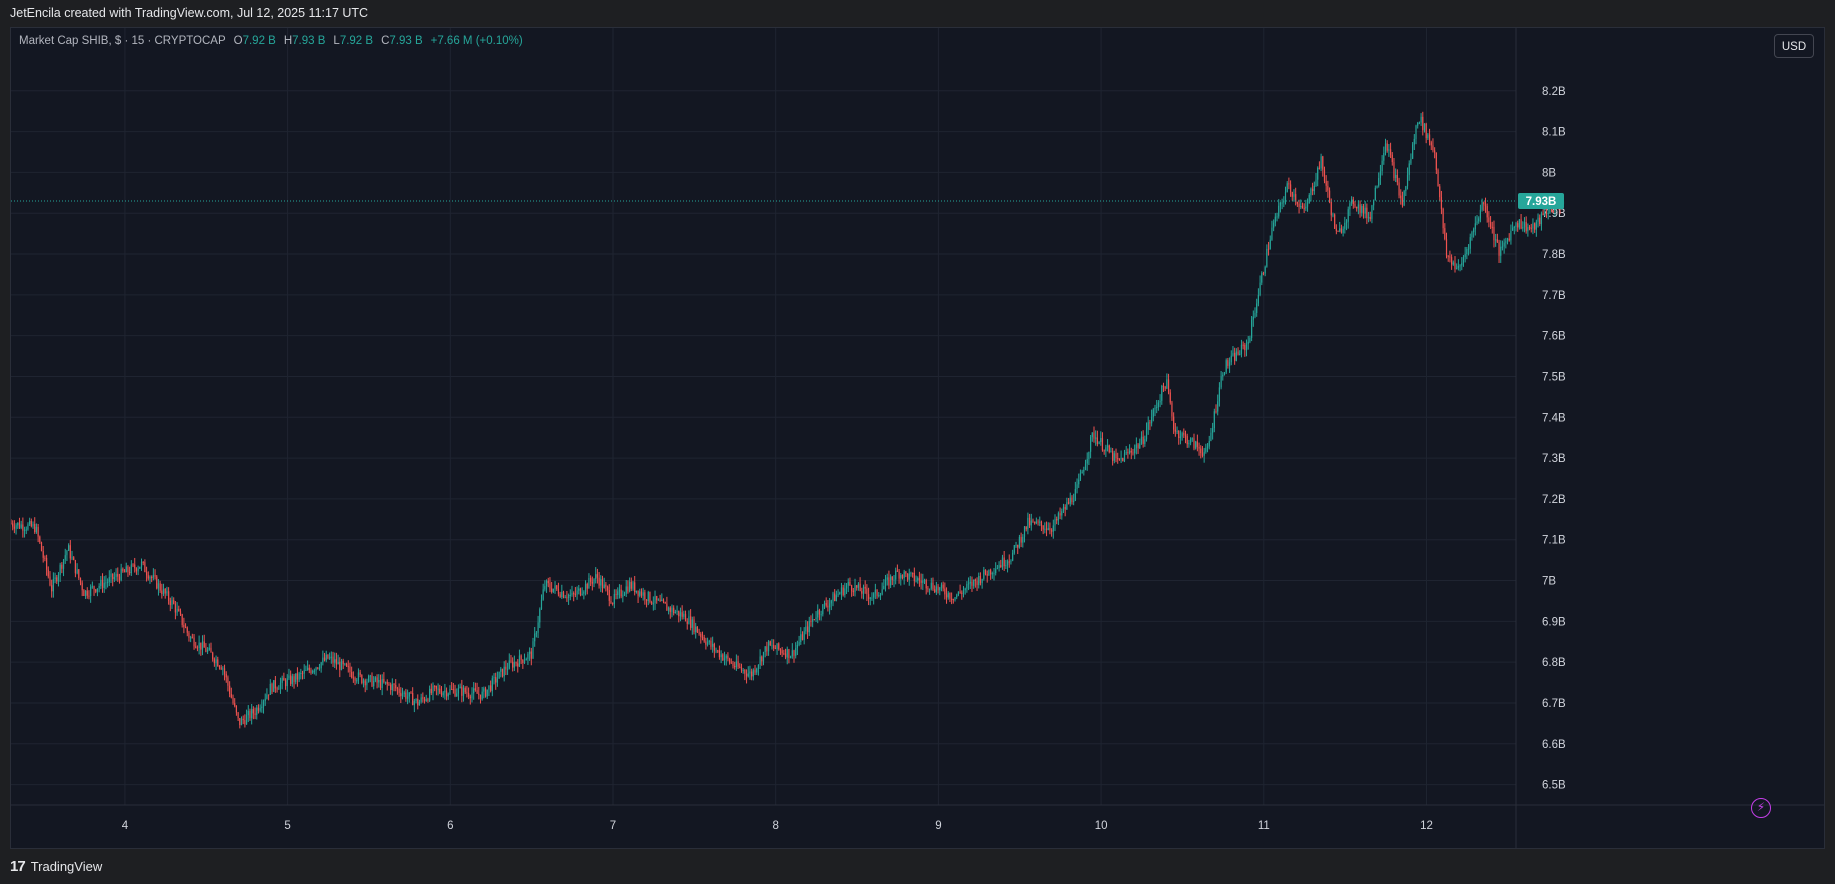 The height and width of the screenshot is (884, 1835). I want to click on y-tick-label: 8B, so click(1549, 173).